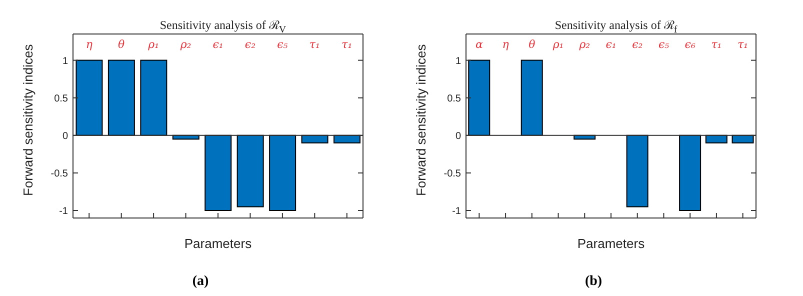 The width and height of the screenshot is (803, 296). Describe the element at coordinates (593, 281) in the screenshot. I see `text: (b)` at that location.